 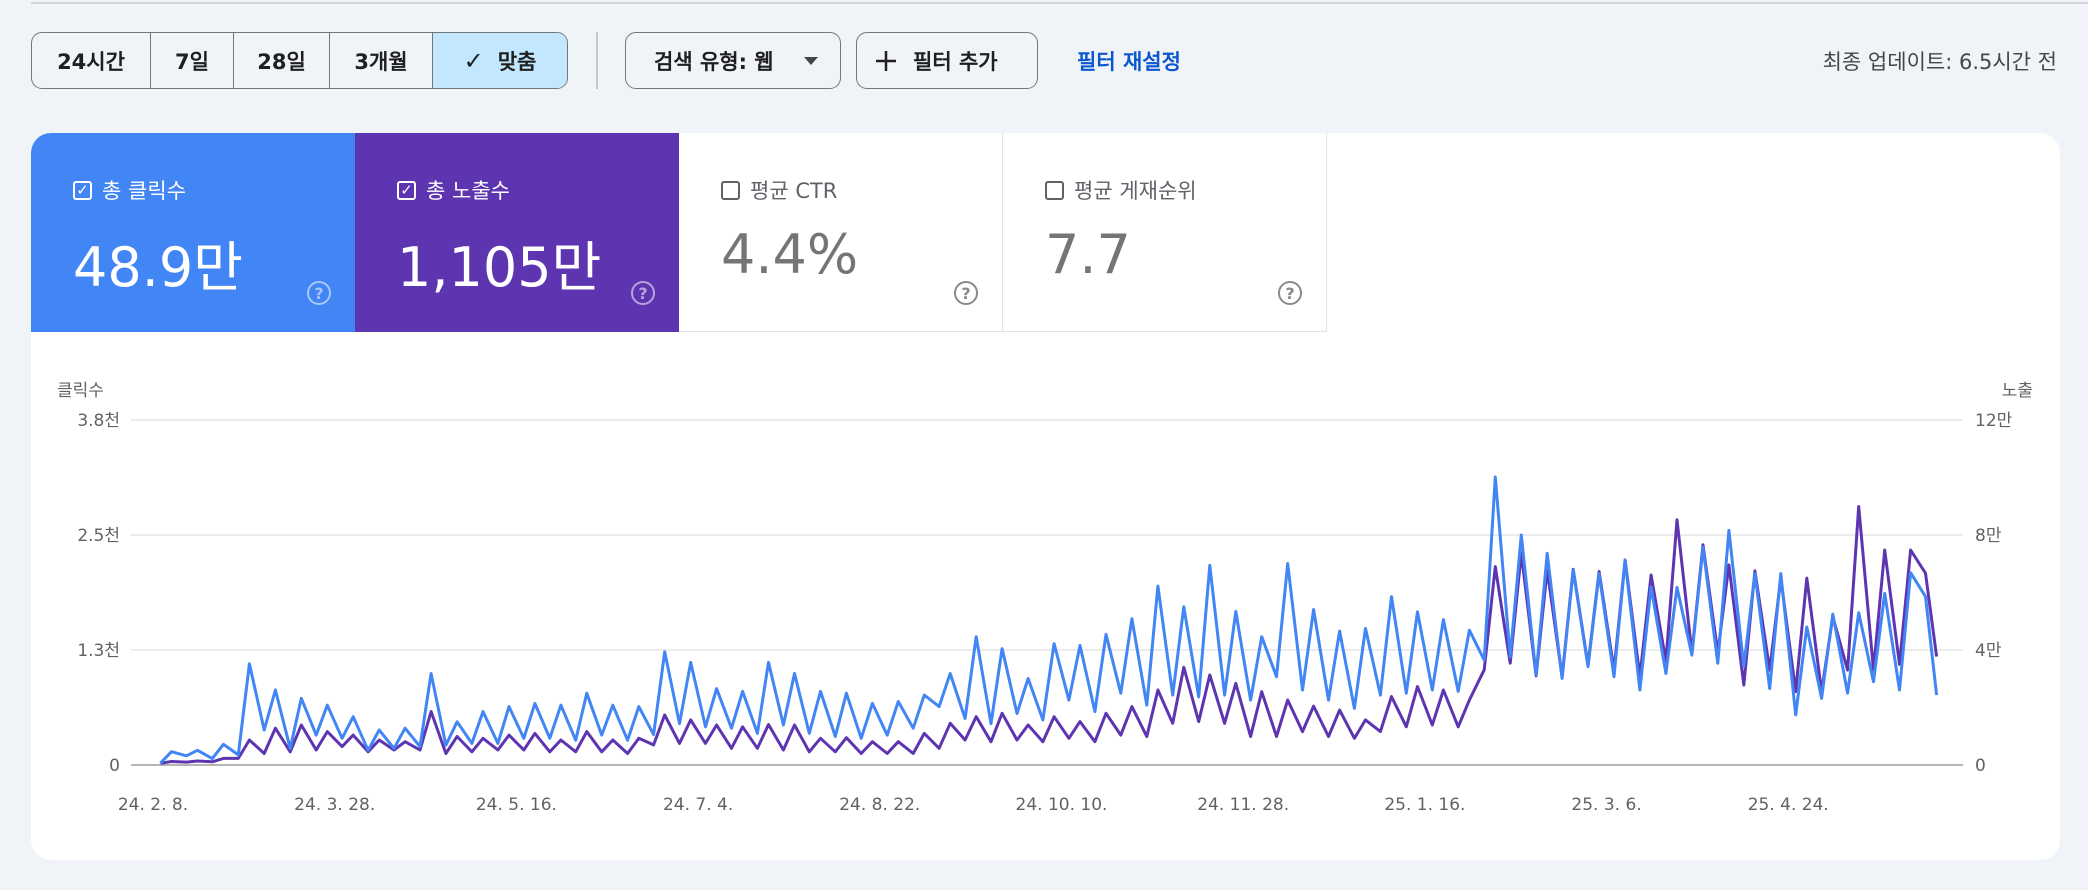 What do you see at coordinates (597, 60) in the screenshot?
I see `toolbar-divider` at bounding box center [597, 60].